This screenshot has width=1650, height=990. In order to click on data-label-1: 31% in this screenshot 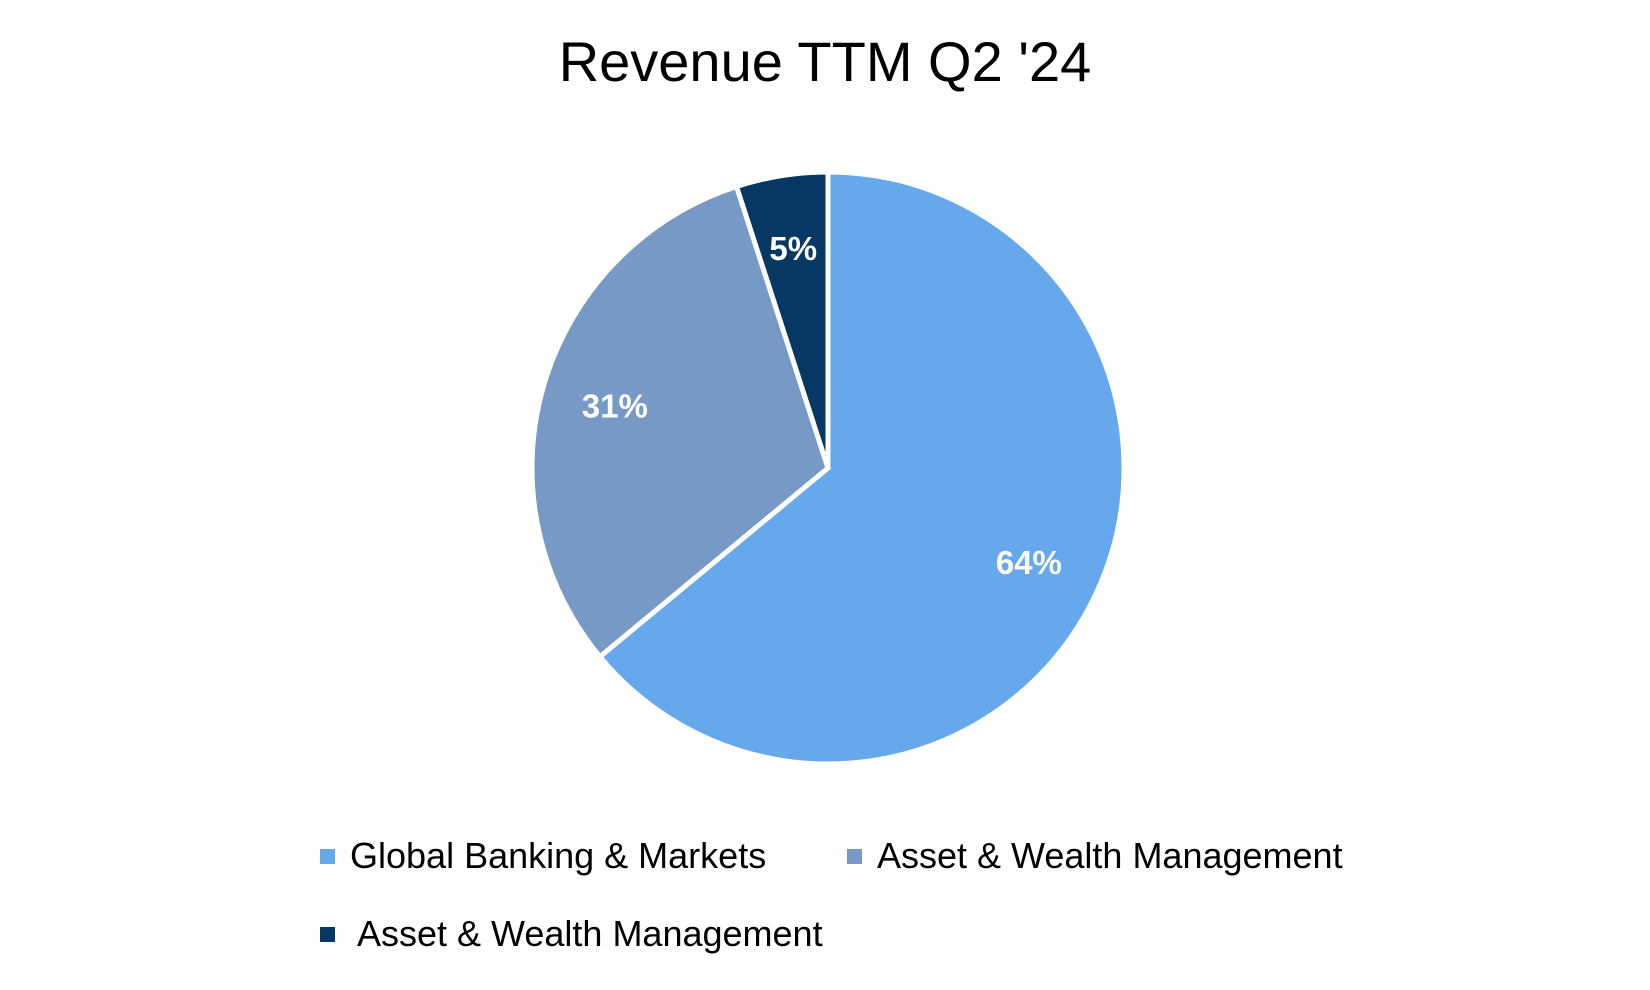, I will do `click(615, 406)`.